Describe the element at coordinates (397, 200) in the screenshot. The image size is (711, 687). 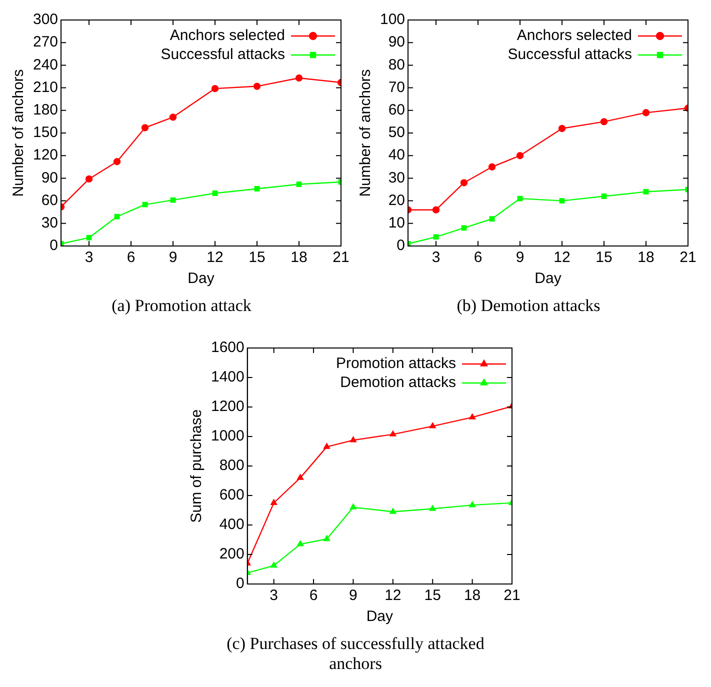
I see `y-tick-label: 20` at that location.